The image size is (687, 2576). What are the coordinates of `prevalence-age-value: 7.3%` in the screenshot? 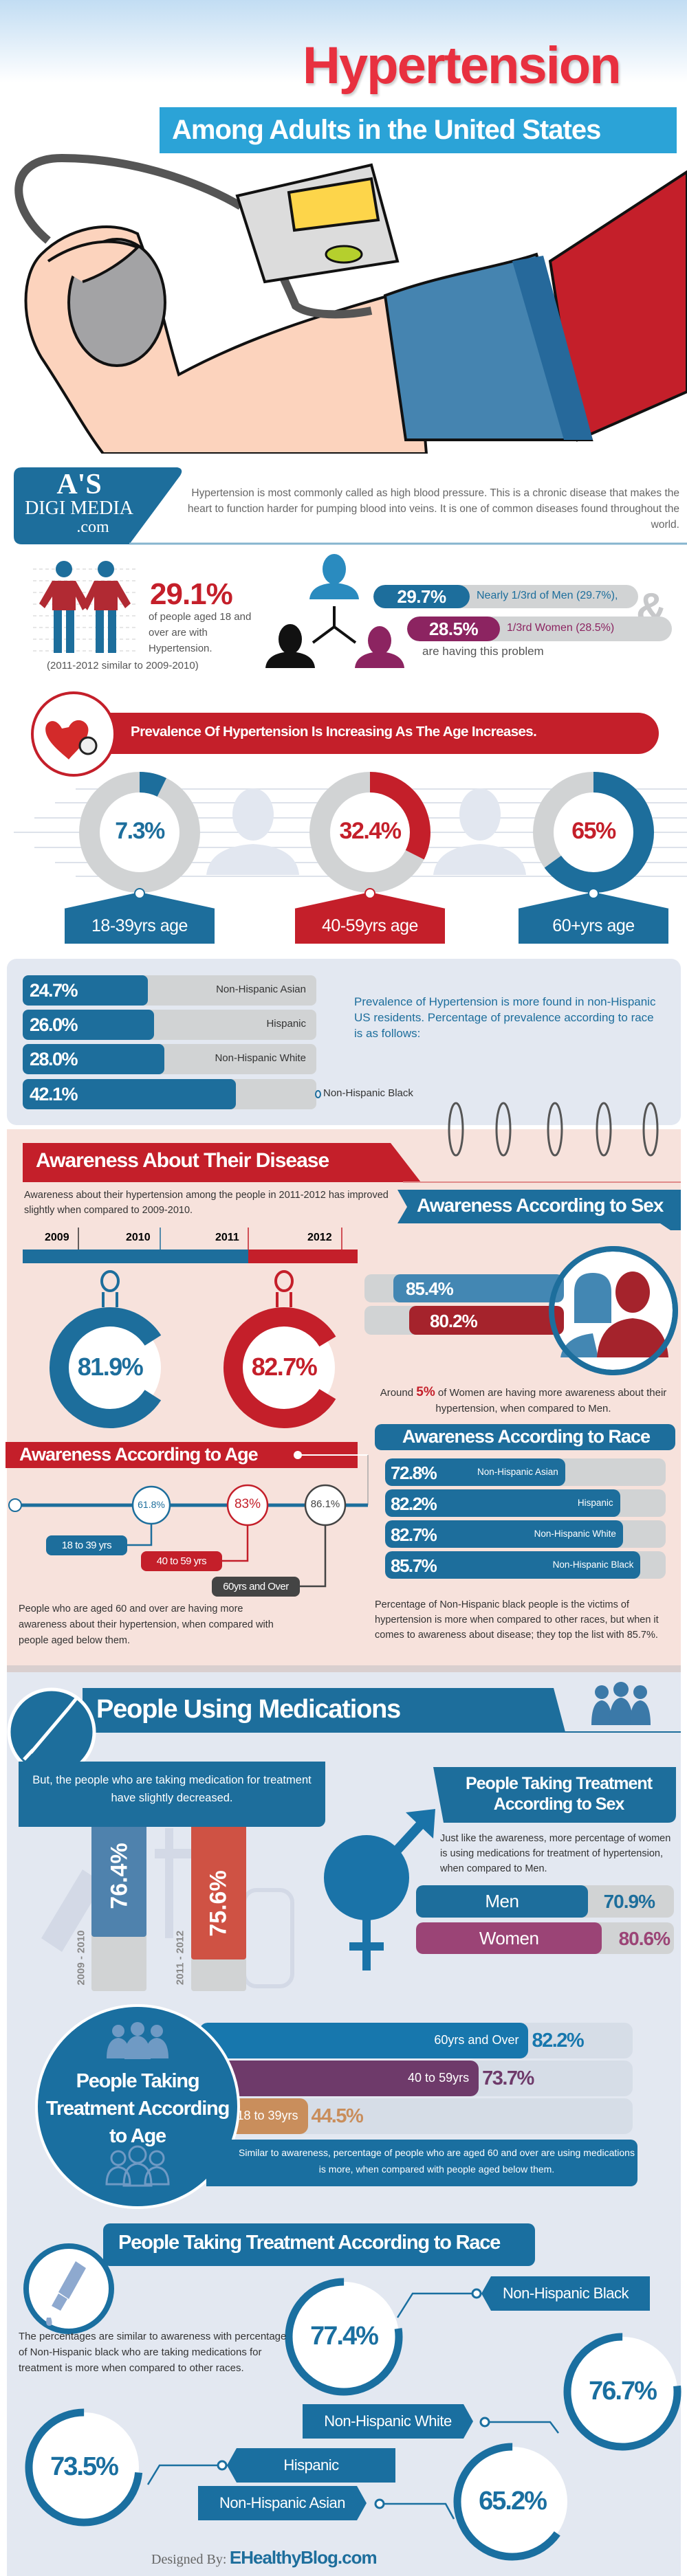 It's located at (140, 831).